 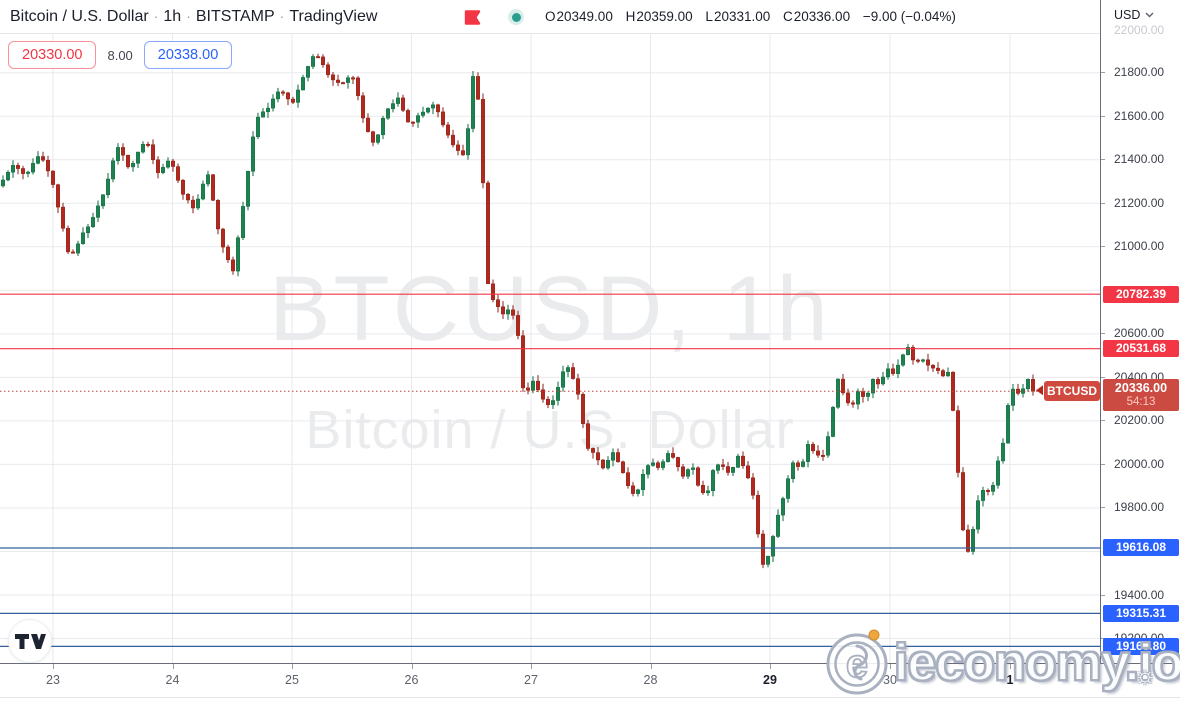 What do you see at coordinates (590, 697) in the screenshot?
I see `bottom-divider` at bounding box center [590, 697].